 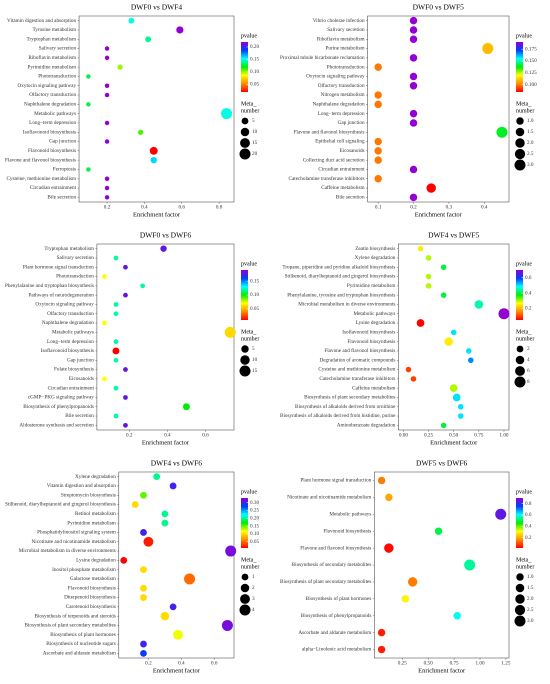 What do you see at coordinates (375, 249) in the screenshot?
I see `y-tick-label: Zeatin biosynthesis` at bounding box center [375, 249].